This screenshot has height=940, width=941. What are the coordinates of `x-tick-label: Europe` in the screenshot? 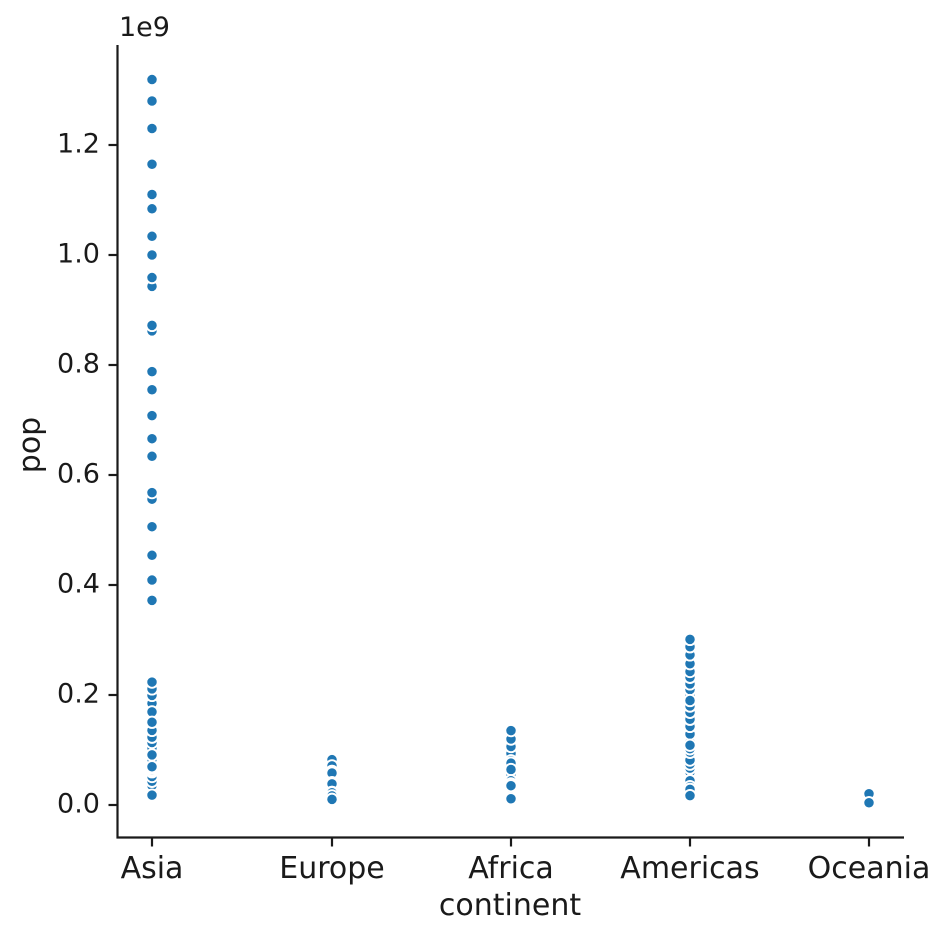 It's located at (332, 868).